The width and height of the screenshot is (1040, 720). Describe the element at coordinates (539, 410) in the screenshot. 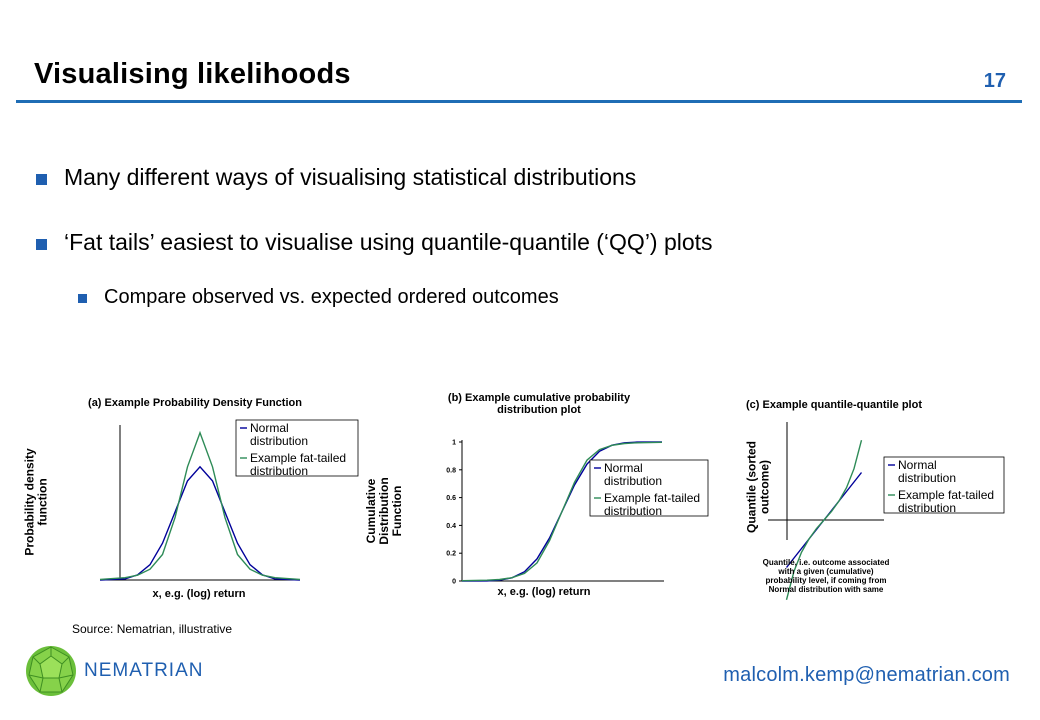

I see `chart-b-title: distribution plot` at that location.